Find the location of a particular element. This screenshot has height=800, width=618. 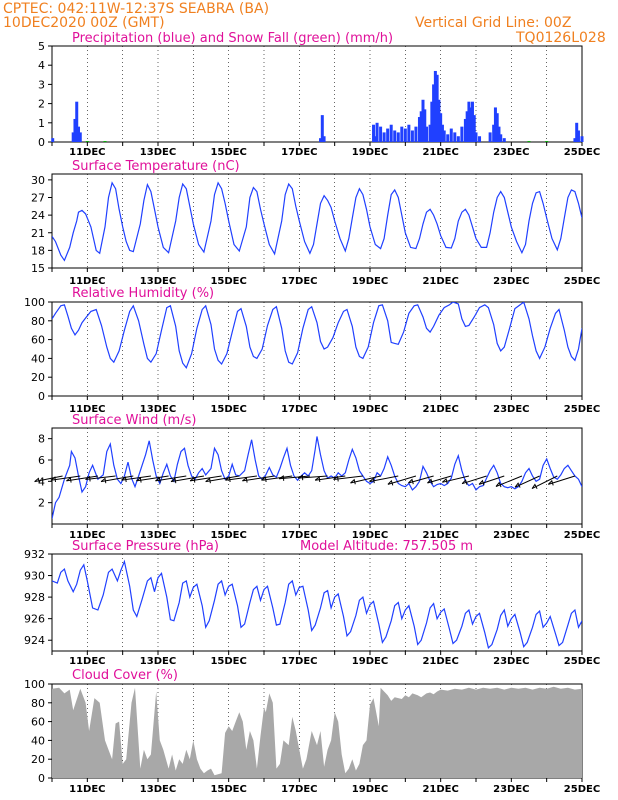

y-tick-label-cloud: 20 is located at coordinates (38, 759).